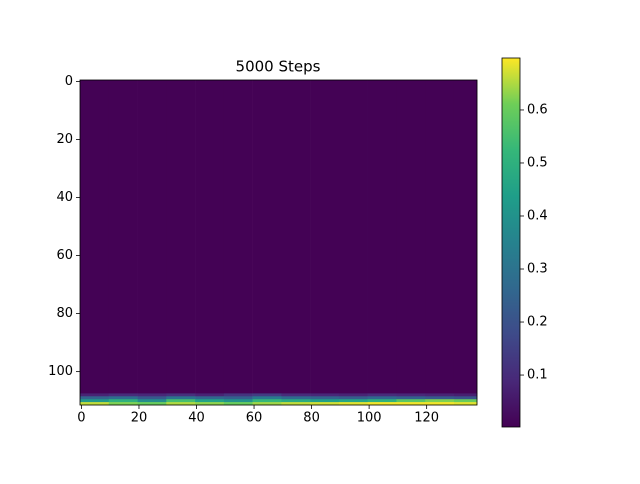  What do you see at coordinates (196, 418) in the screenshot?
I see `x-tick-label: 40` at bounding box center [196, 418].